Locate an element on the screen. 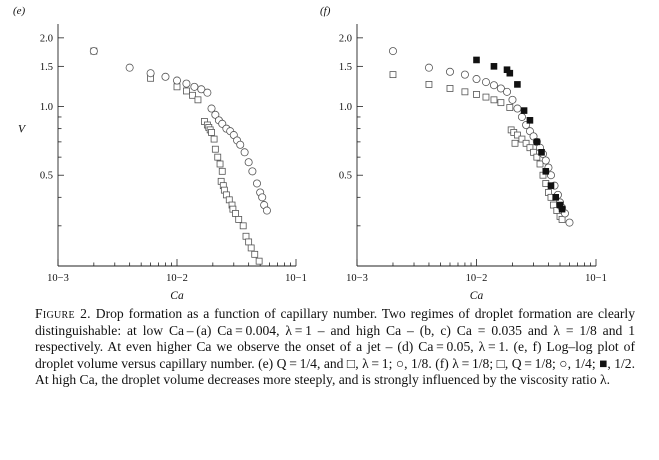 This screenshot has height=460, width=659. x-tick-label: 10−1 is located at coordinates (296, 278).